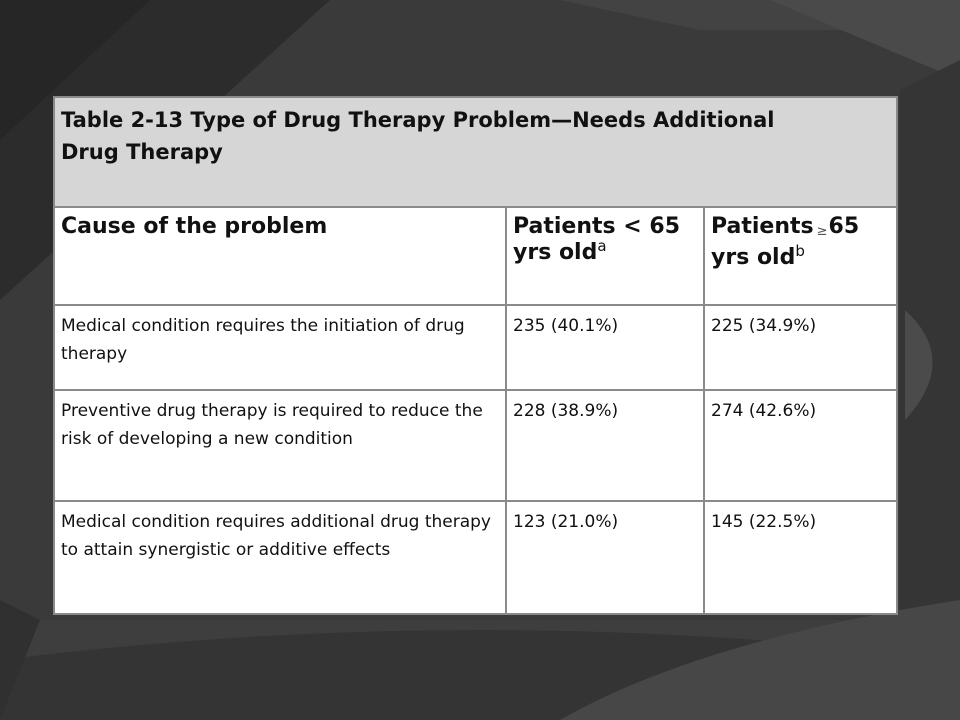 This screenshot has height=720, width=960. What do you see at coordinates (800, 445) in the screenshot?
I see `row-65-and-over-cell: 274 (42.6%)` at bounding box center [800, 445].